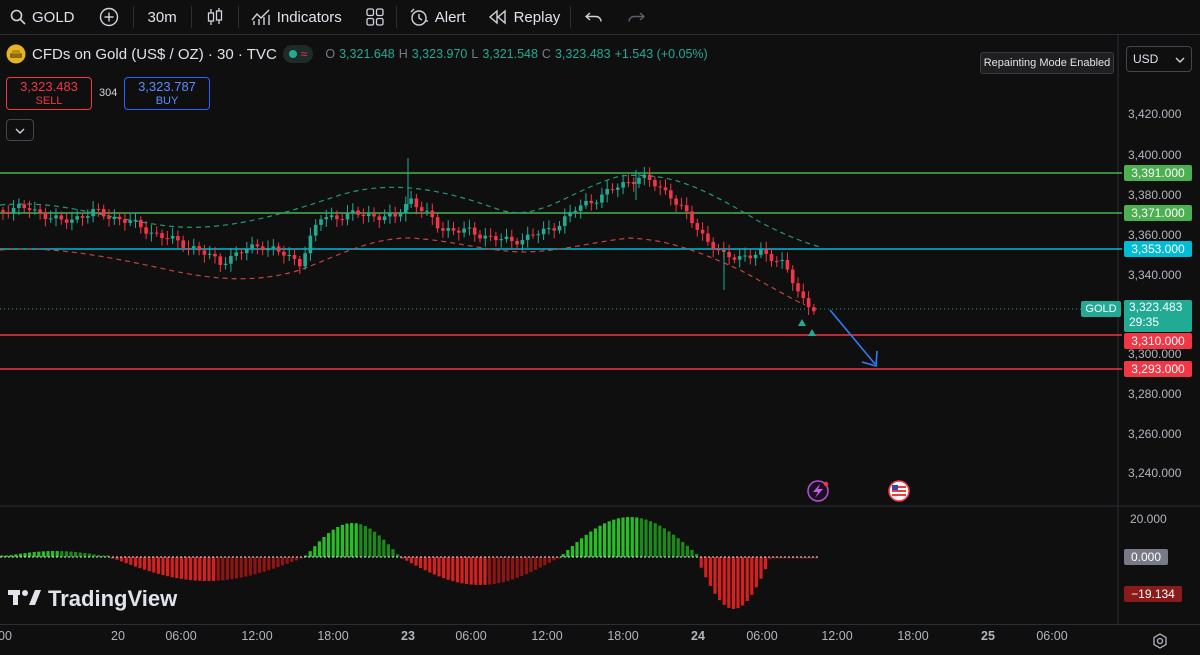 Image resolution: width=1200 pixels, height=655 pixels. Describe the element at coordinates (1148, 519) in the screenshot. I see `oscillator-axis-label: 20.000` at that location.